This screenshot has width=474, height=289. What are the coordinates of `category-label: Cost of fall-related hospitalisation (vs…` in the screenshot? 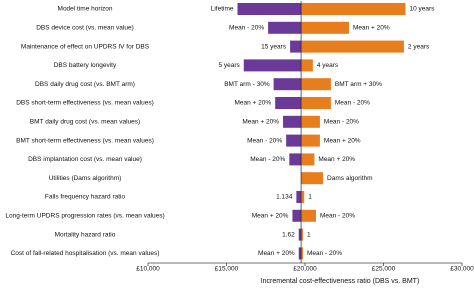 It's located at (85, 253).